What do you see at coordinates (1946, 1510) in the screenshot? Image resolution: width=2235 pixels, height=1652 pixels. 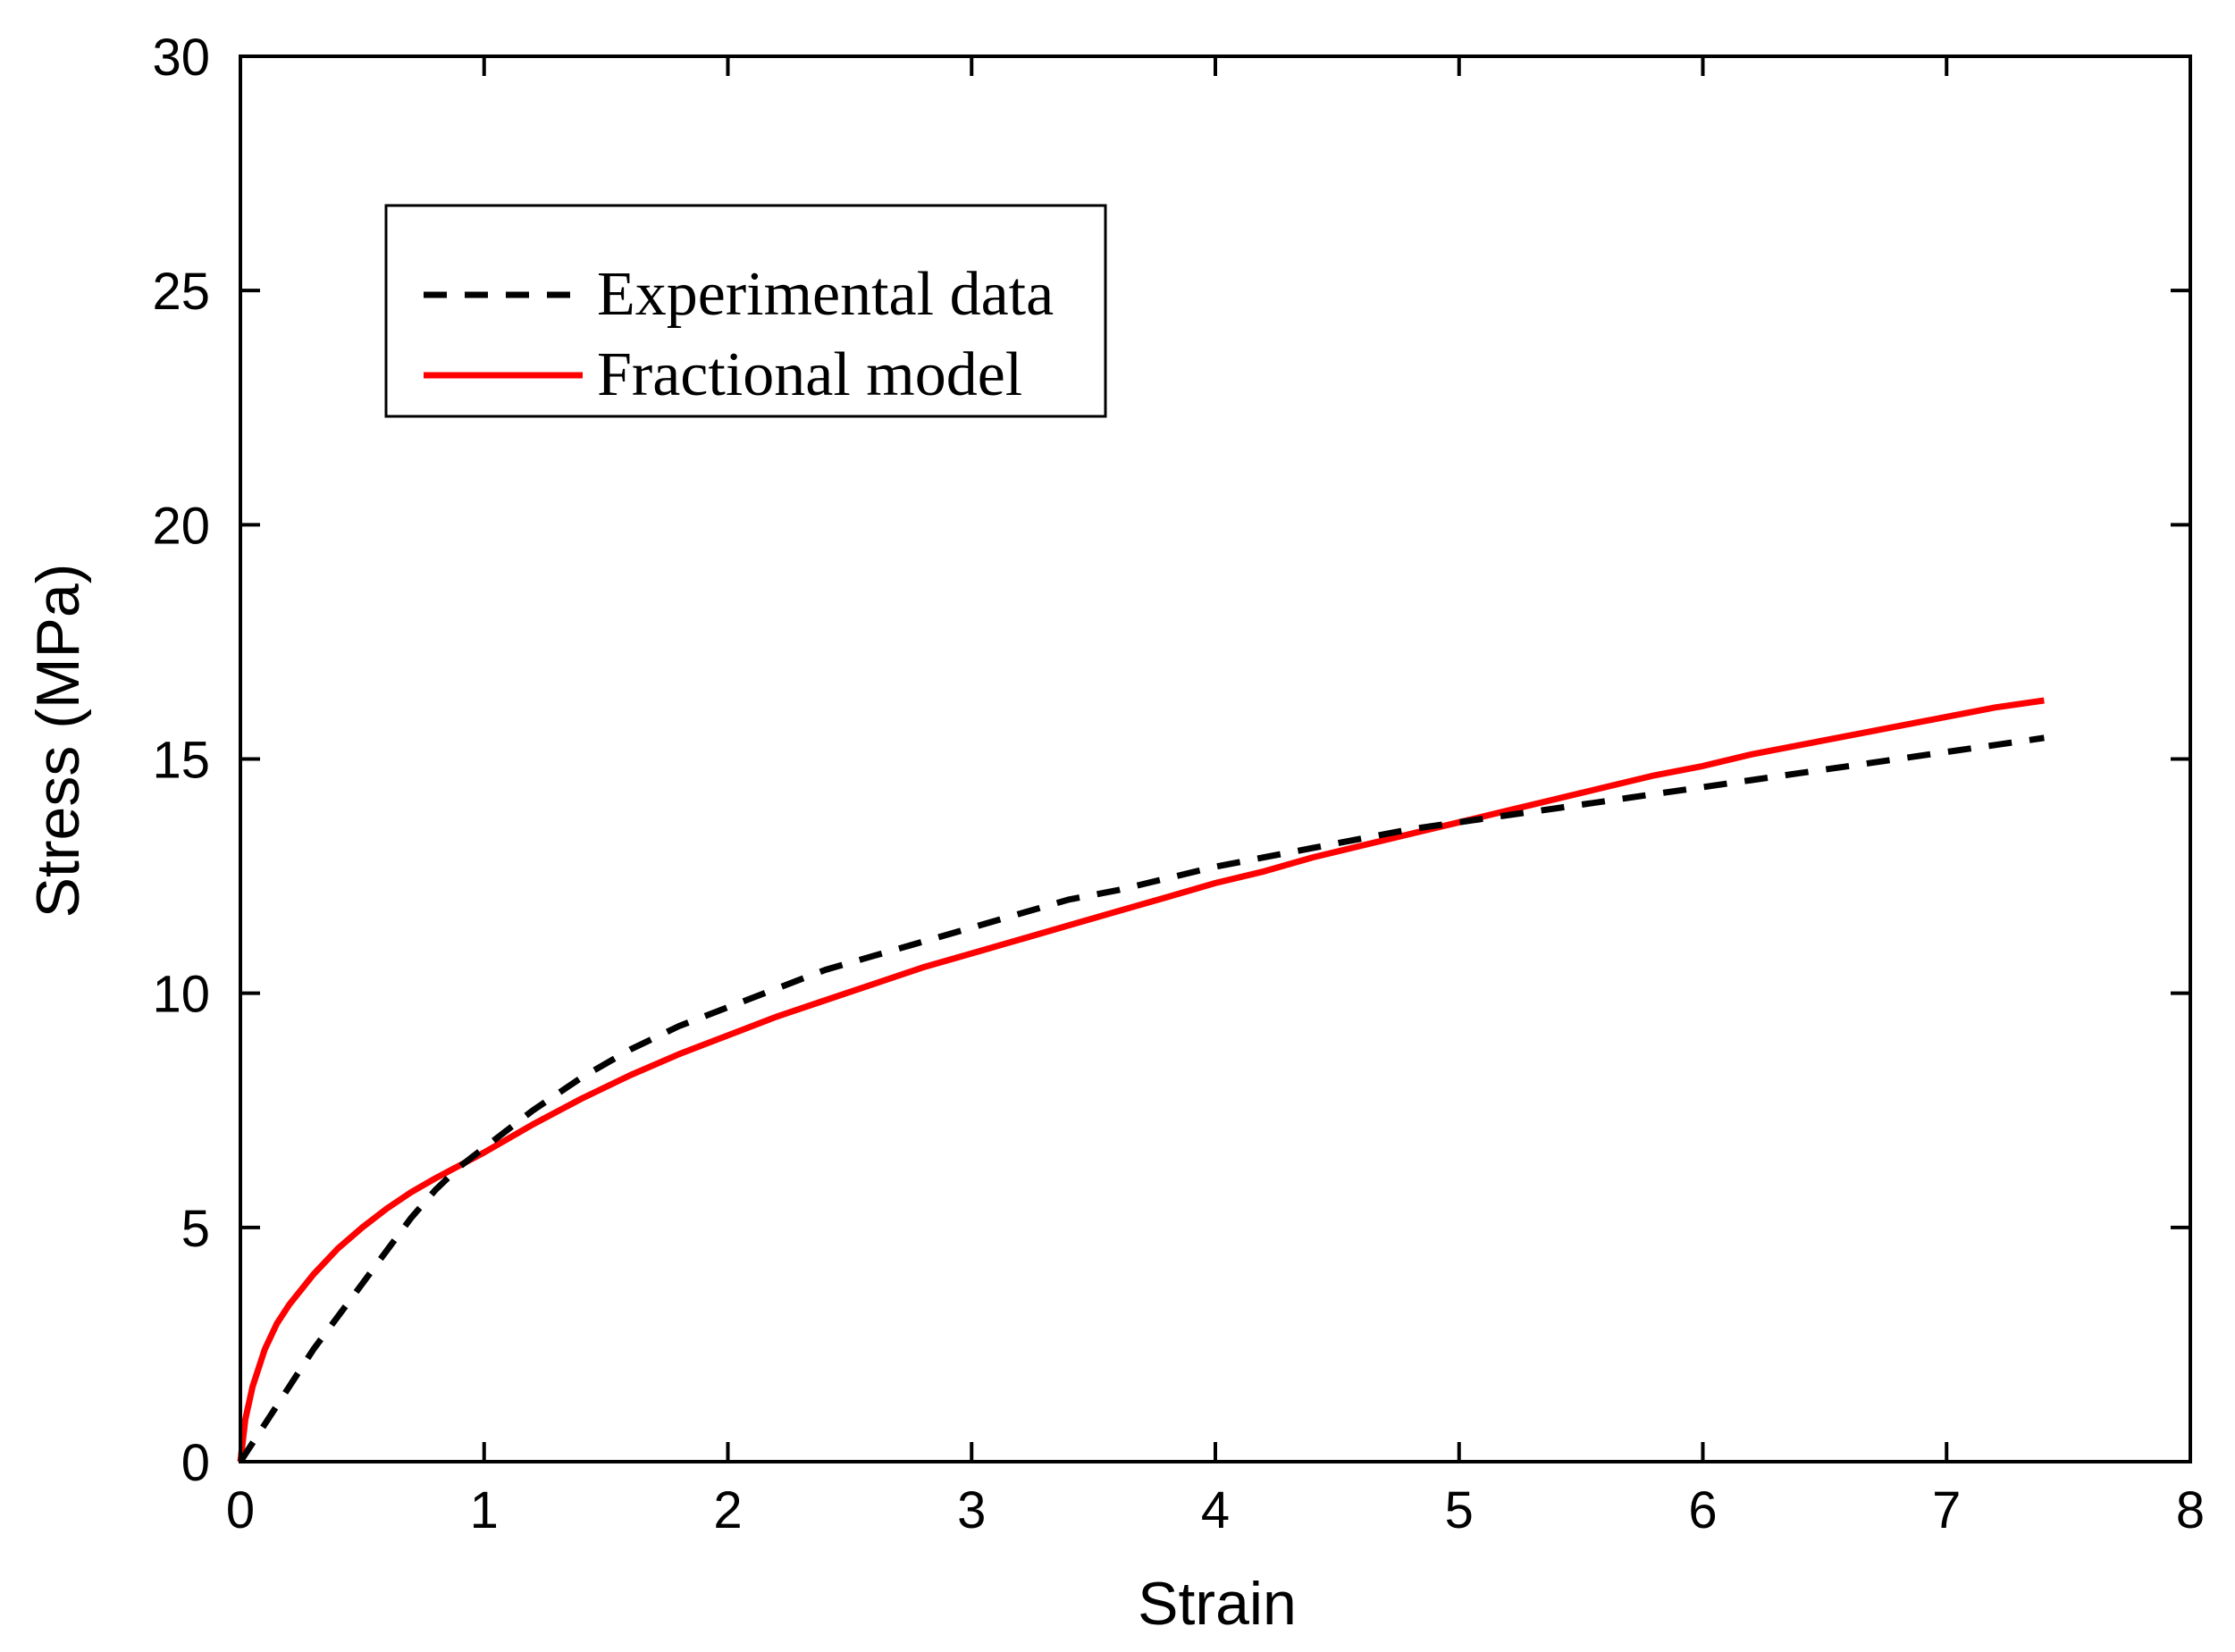 I see `x-tick-label: 7` at bounding box center [1946, 1510].